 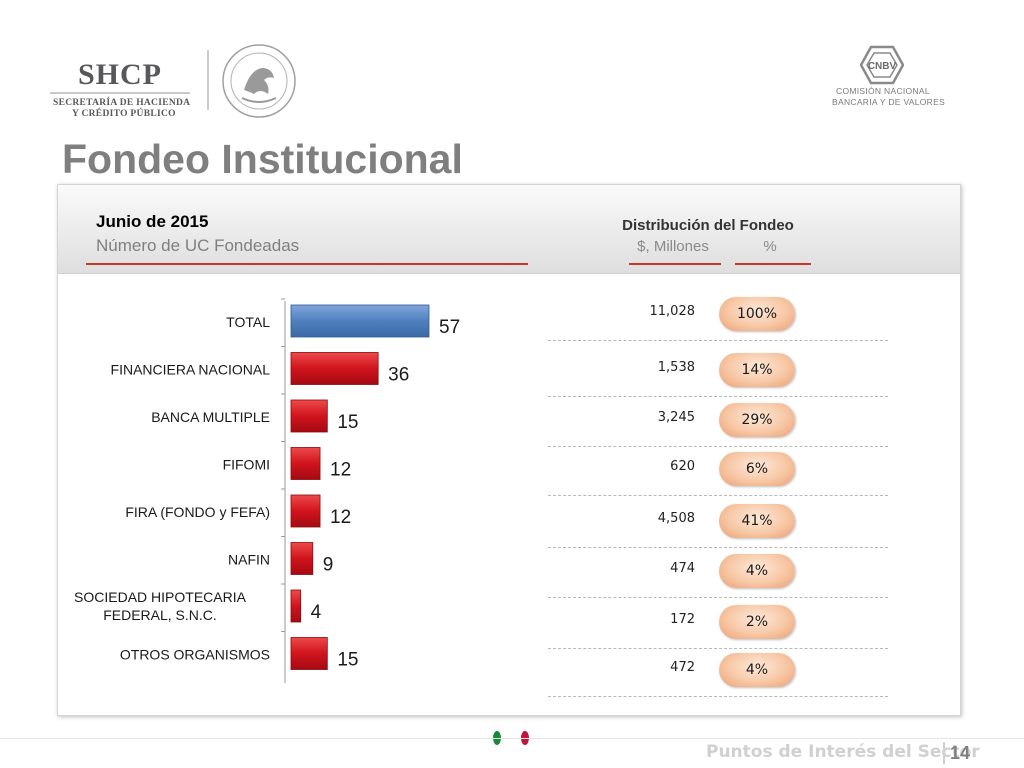 I want to click on cnbv-line2: BANCARIA Y DE VALORES, so click(x=889, y=102).